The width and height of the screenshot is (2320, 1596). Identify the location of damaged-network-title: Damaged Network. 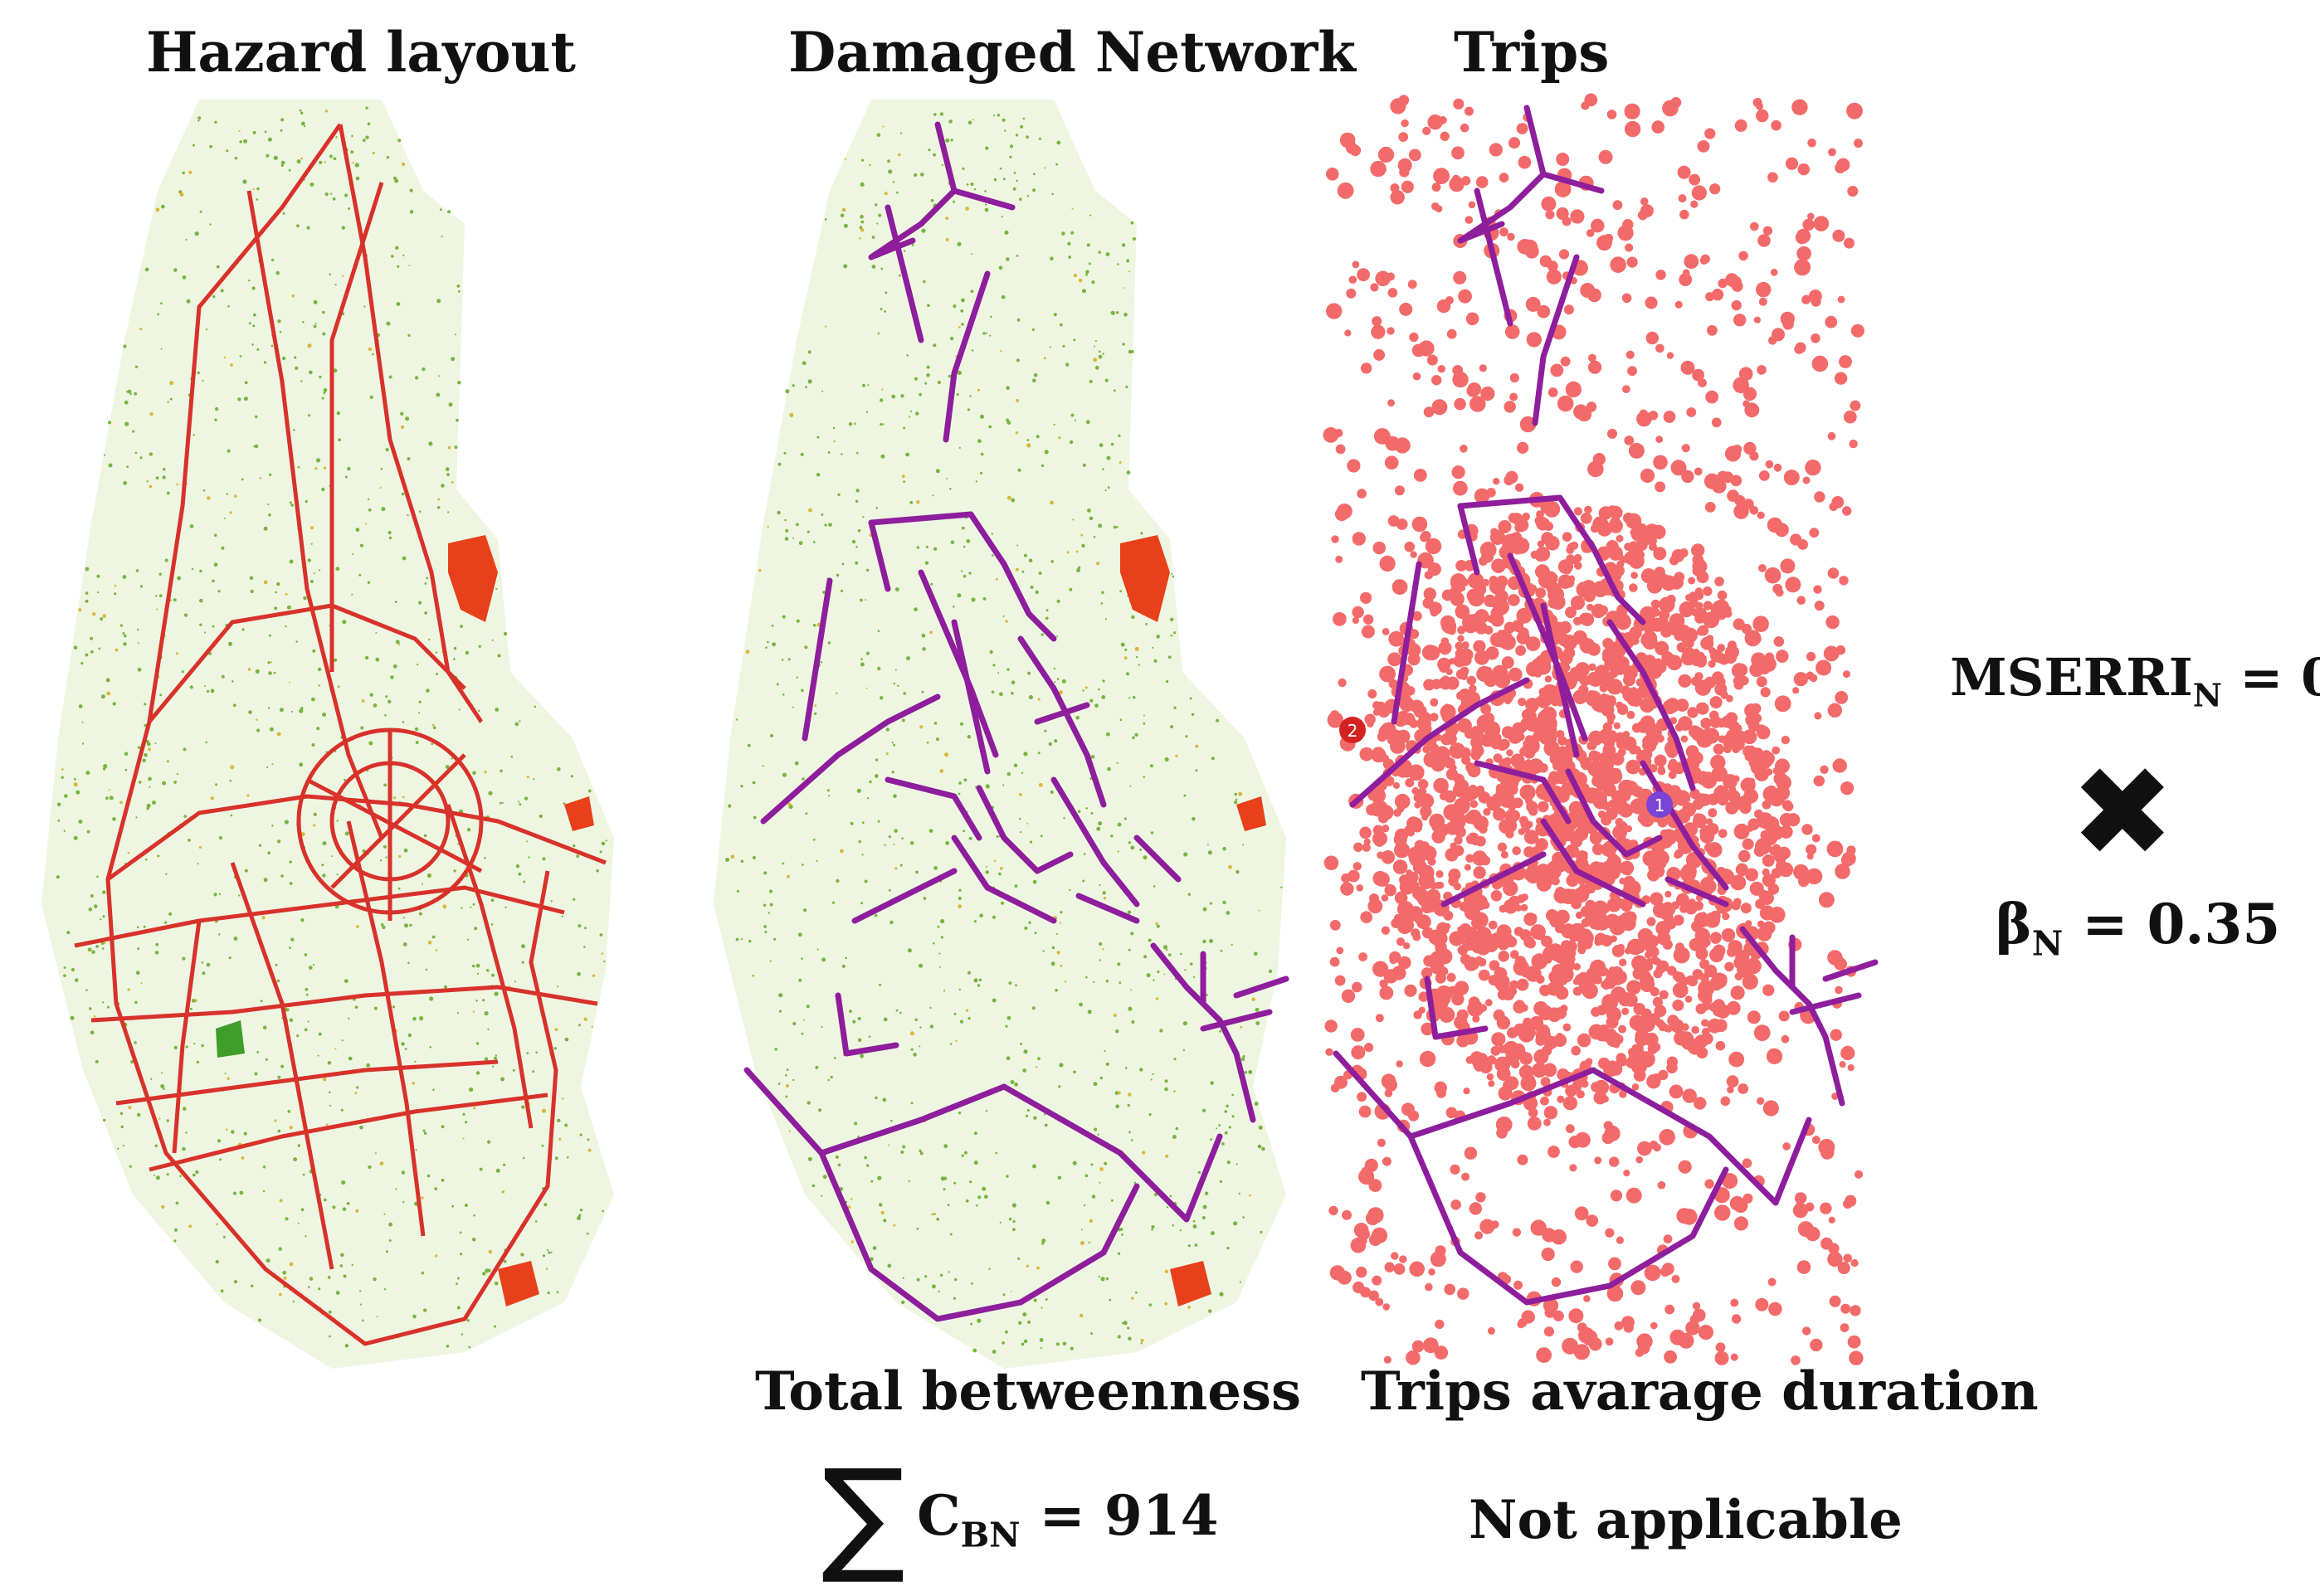
(1072, 53).